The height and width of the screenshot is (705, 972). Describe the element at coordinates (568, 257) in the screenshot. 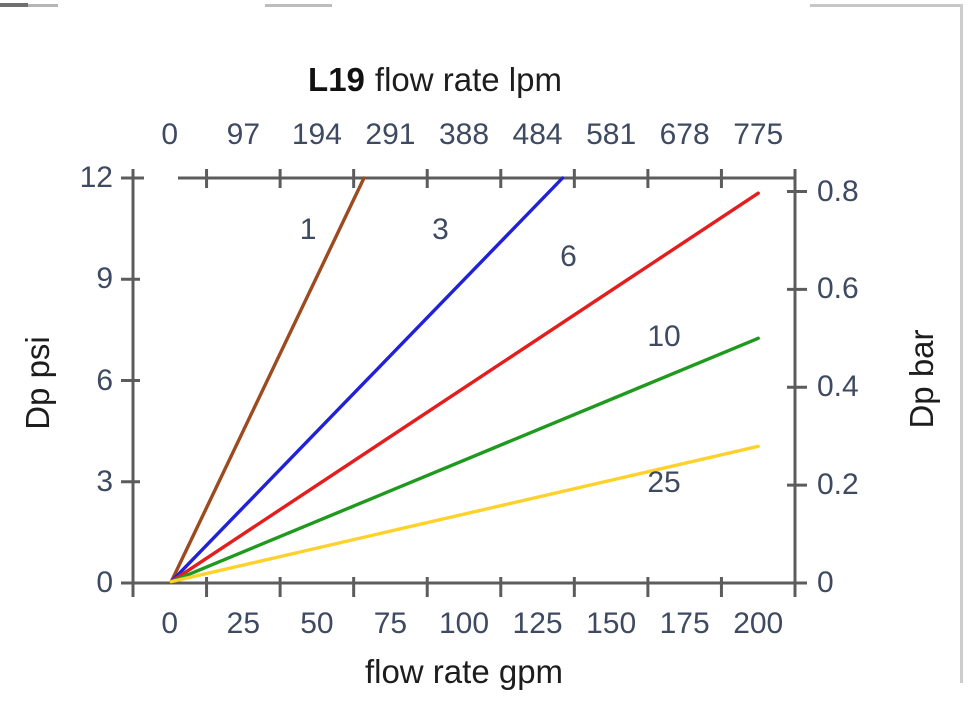

I see `series-label-6: 6` at that location.